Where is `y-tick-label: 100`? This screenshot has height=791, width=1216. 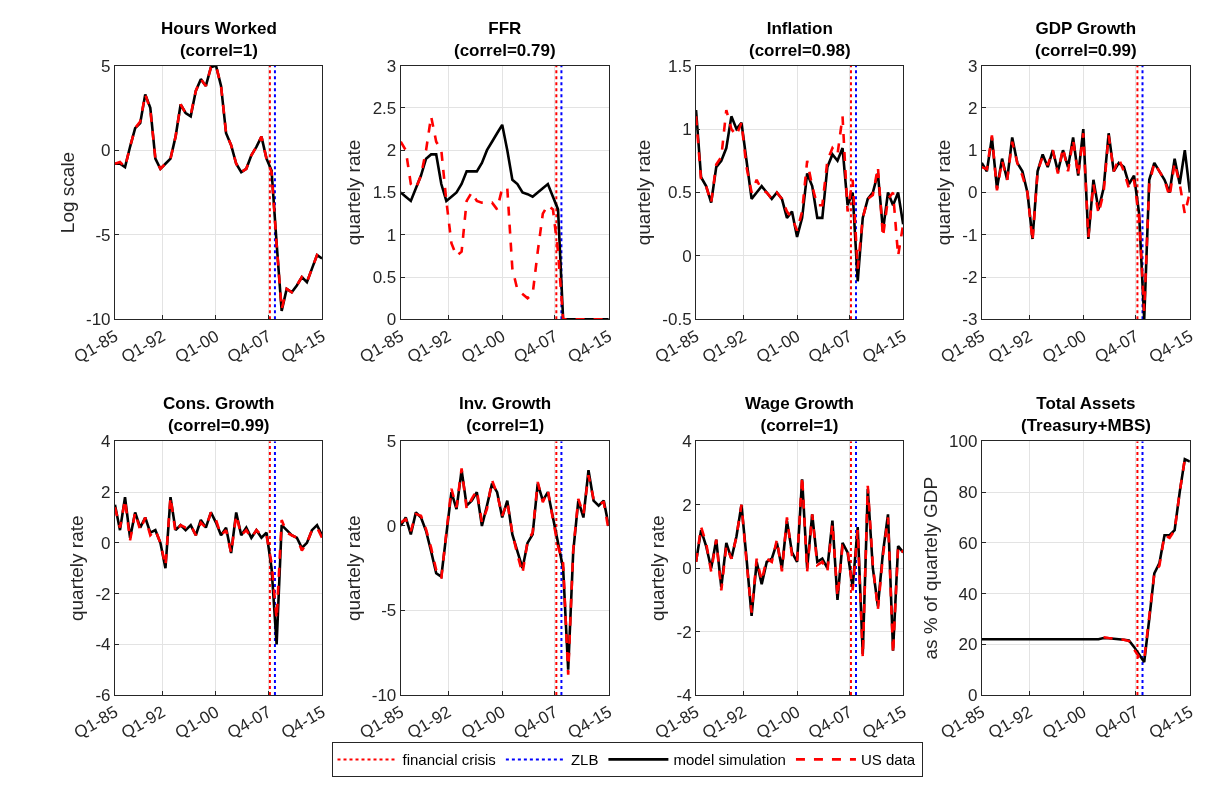 y-tick-label: 100 is located at coordinates (963, 442).